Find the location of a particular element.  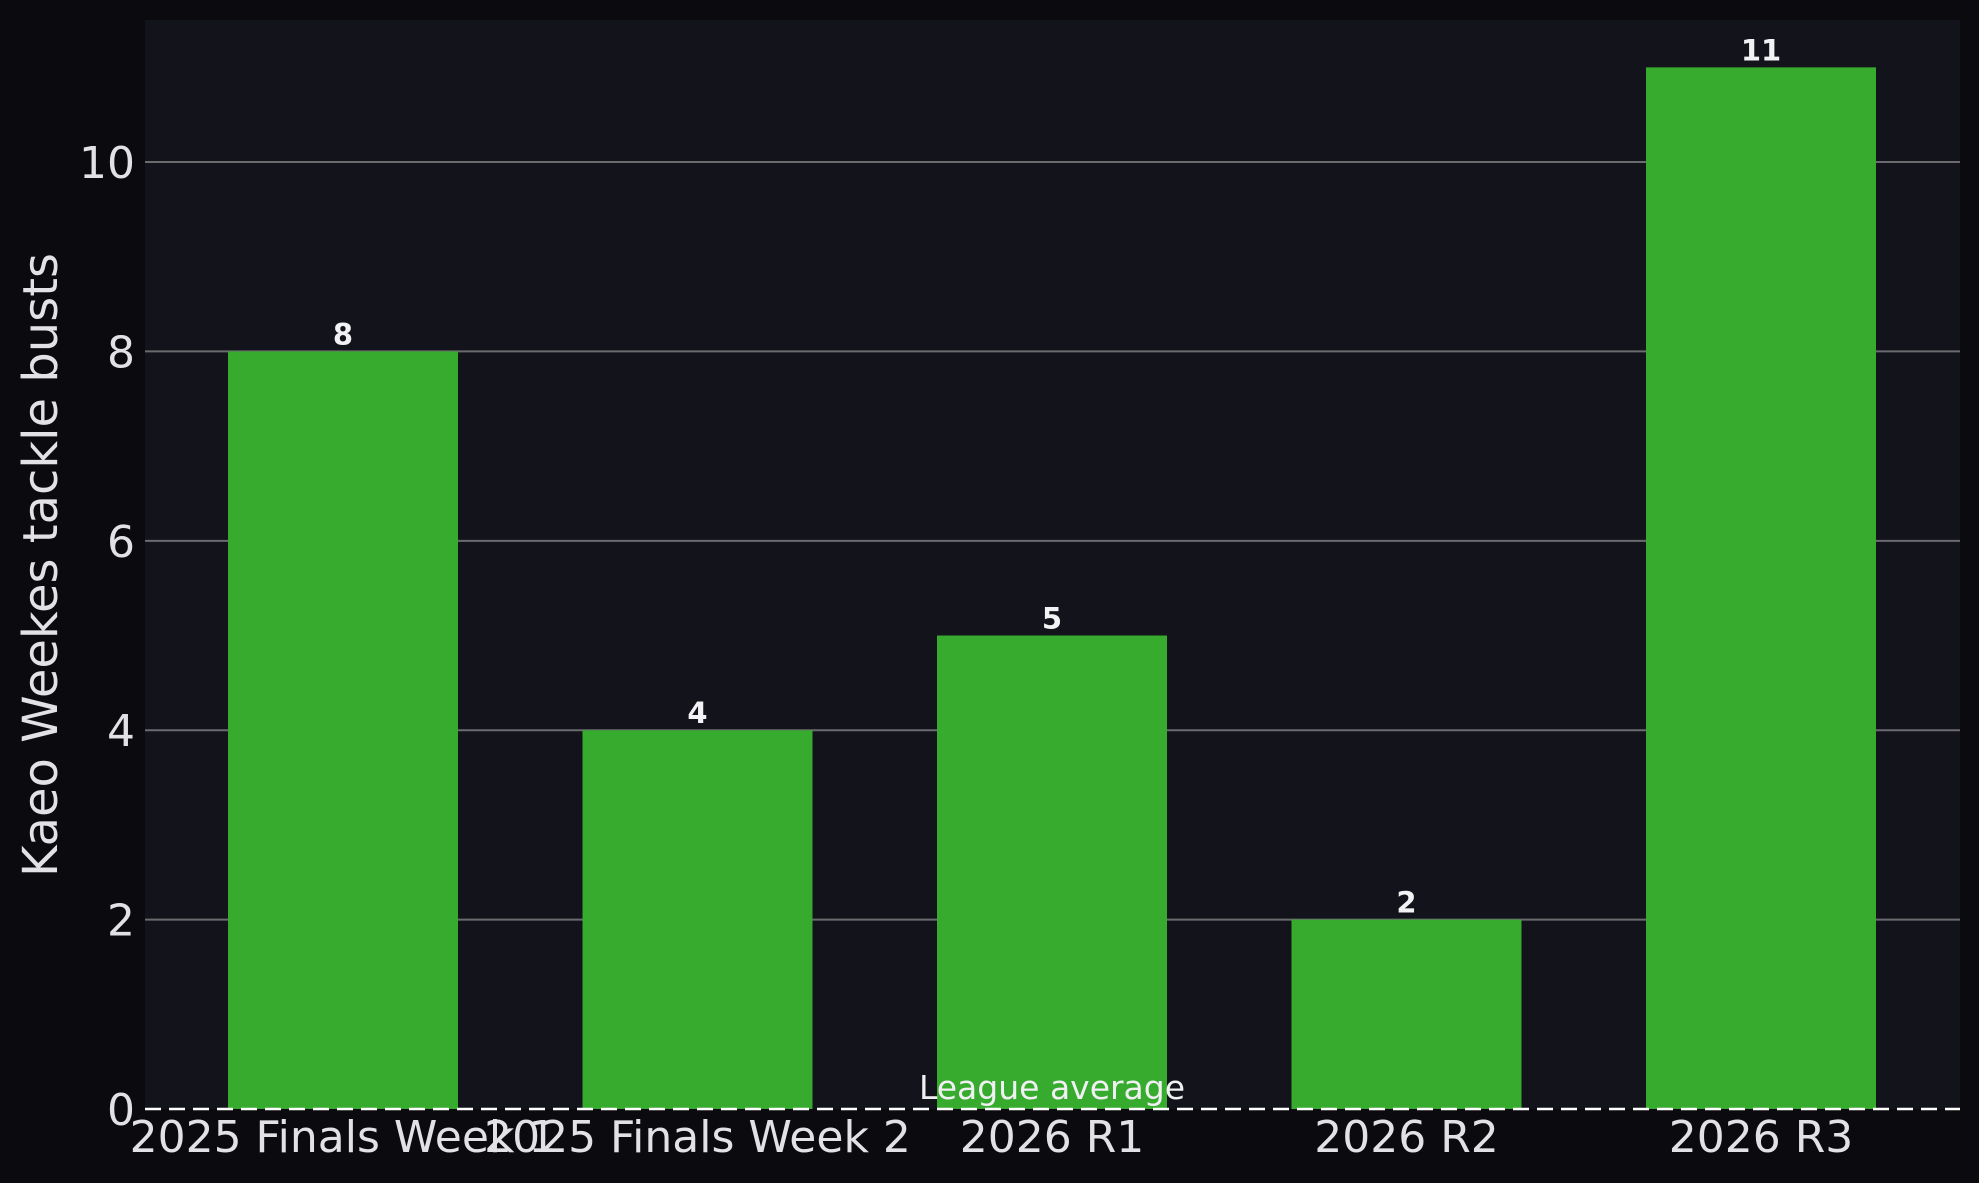

x-tick-label: 2026 R2 is located at coordinates (1406, 1137).